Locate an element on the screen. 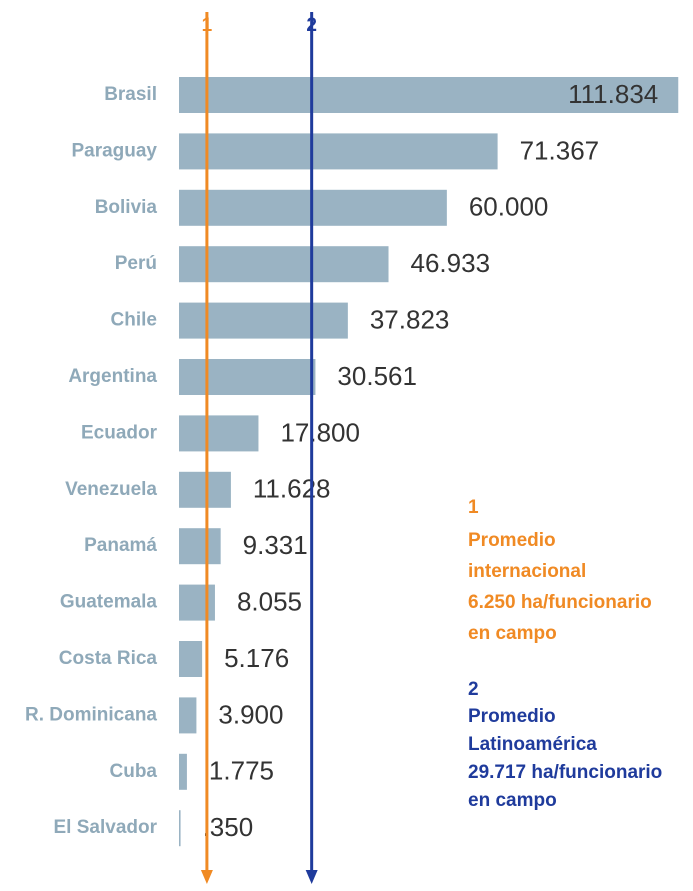  category-label: Venezuela is located at coordinates (111, 489).